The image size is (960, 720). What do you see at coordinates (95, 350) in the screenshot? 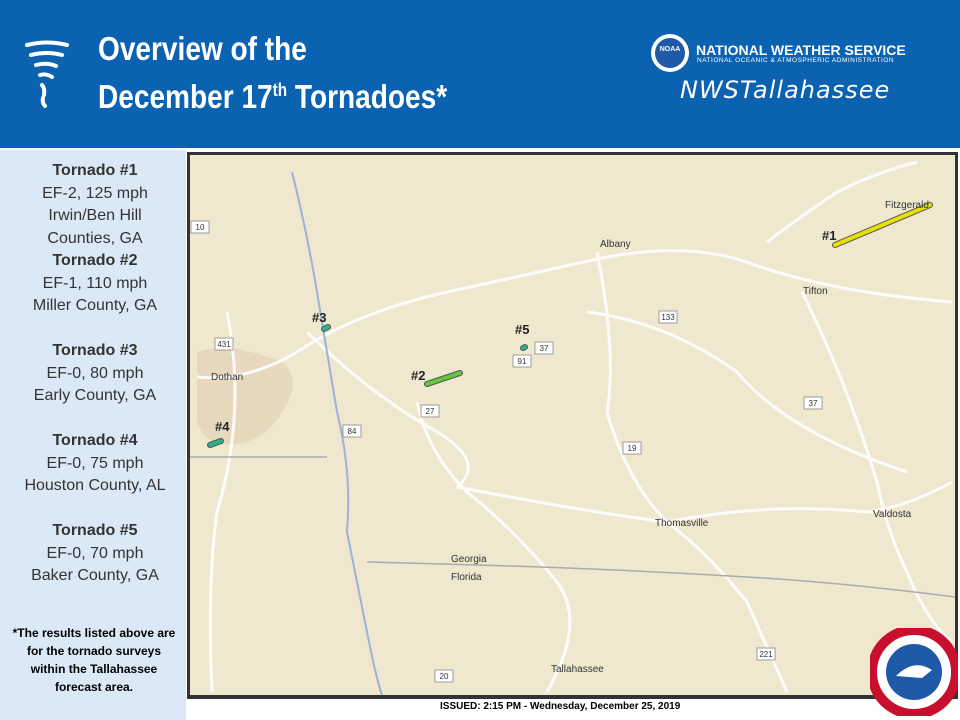
I see `tornado-title: Tornado #3` at bounding box center [95, 350].